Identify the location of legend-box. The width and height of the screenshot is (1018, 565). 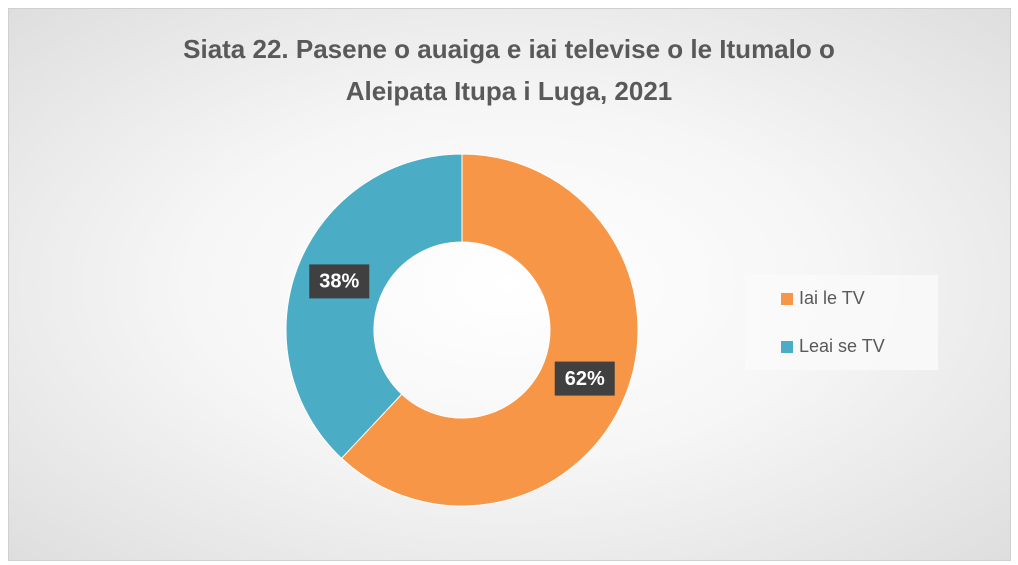
(841, 322).